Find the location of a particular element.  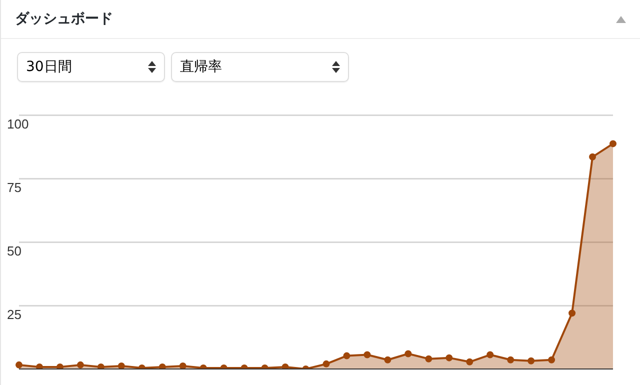

y-tick-label: 75 is located at coordinates (14, 188).